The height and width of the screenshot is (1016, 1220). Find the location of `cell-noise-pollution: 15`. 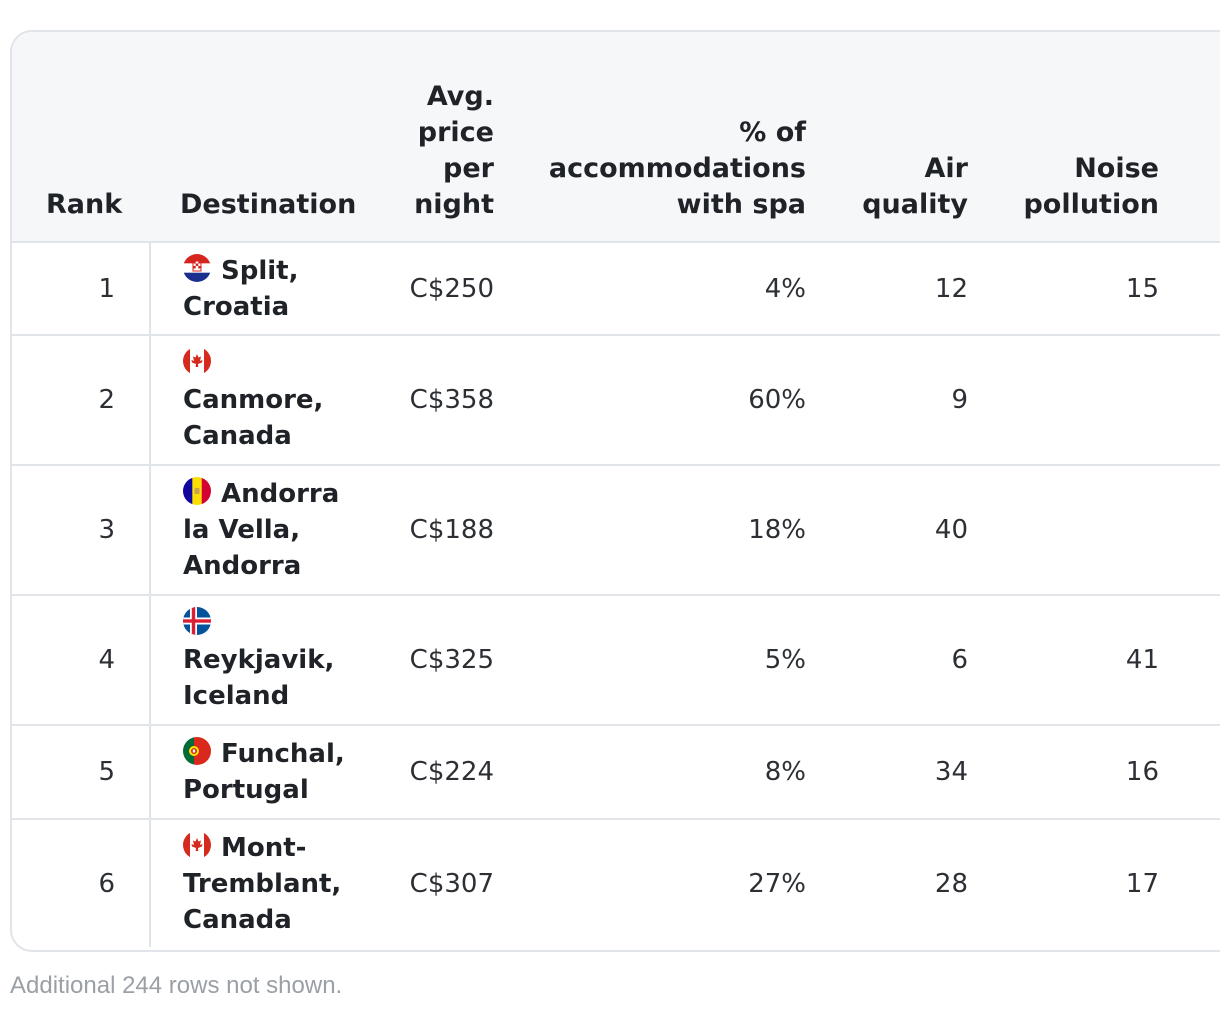

cell-noise-pollution: 15 is located at coordinates (1063, 288).